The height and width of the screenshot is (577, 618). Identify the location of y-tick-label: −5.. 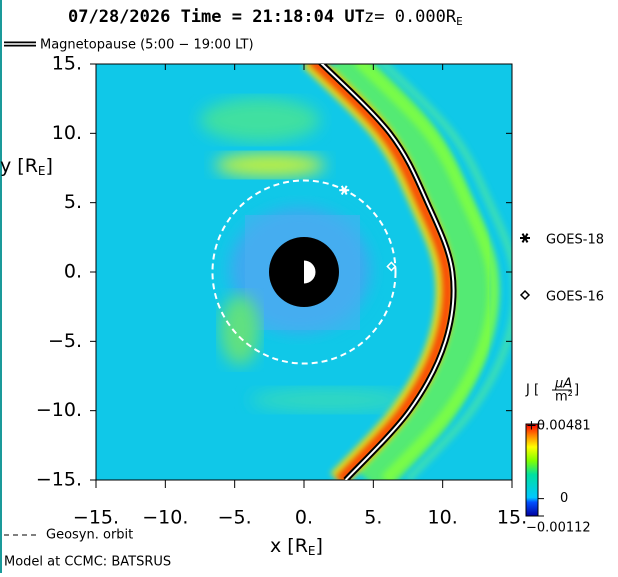
(65, 341).